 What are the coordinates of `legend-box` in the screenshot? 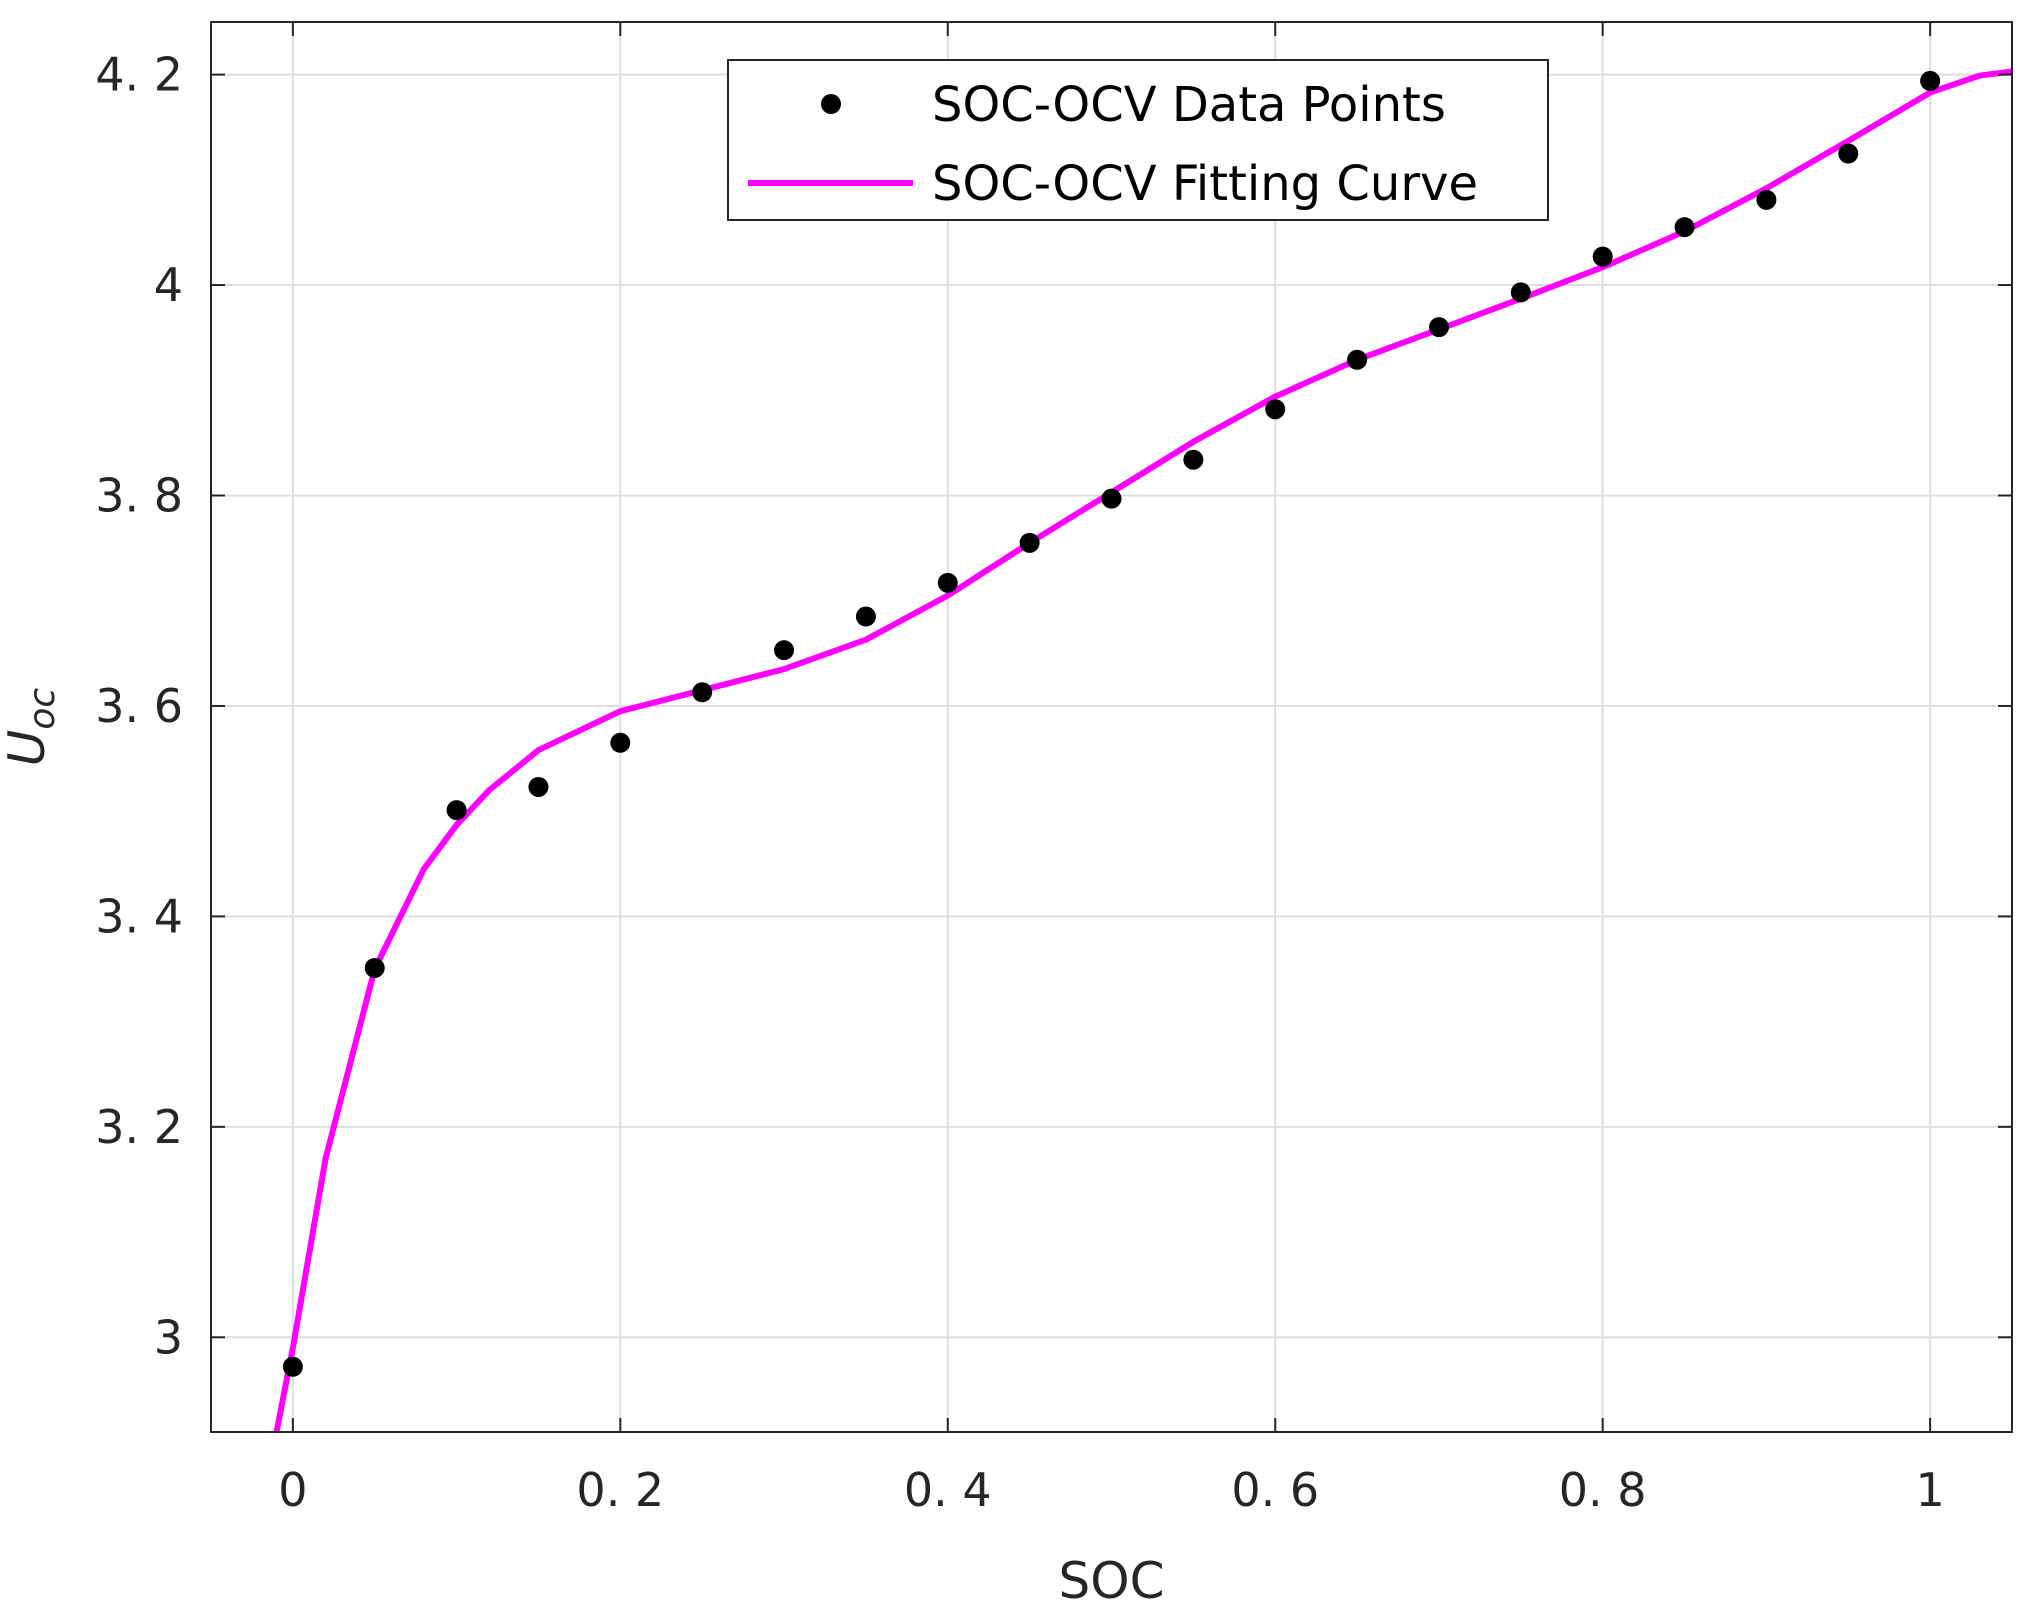 It's located at (1138, 140).